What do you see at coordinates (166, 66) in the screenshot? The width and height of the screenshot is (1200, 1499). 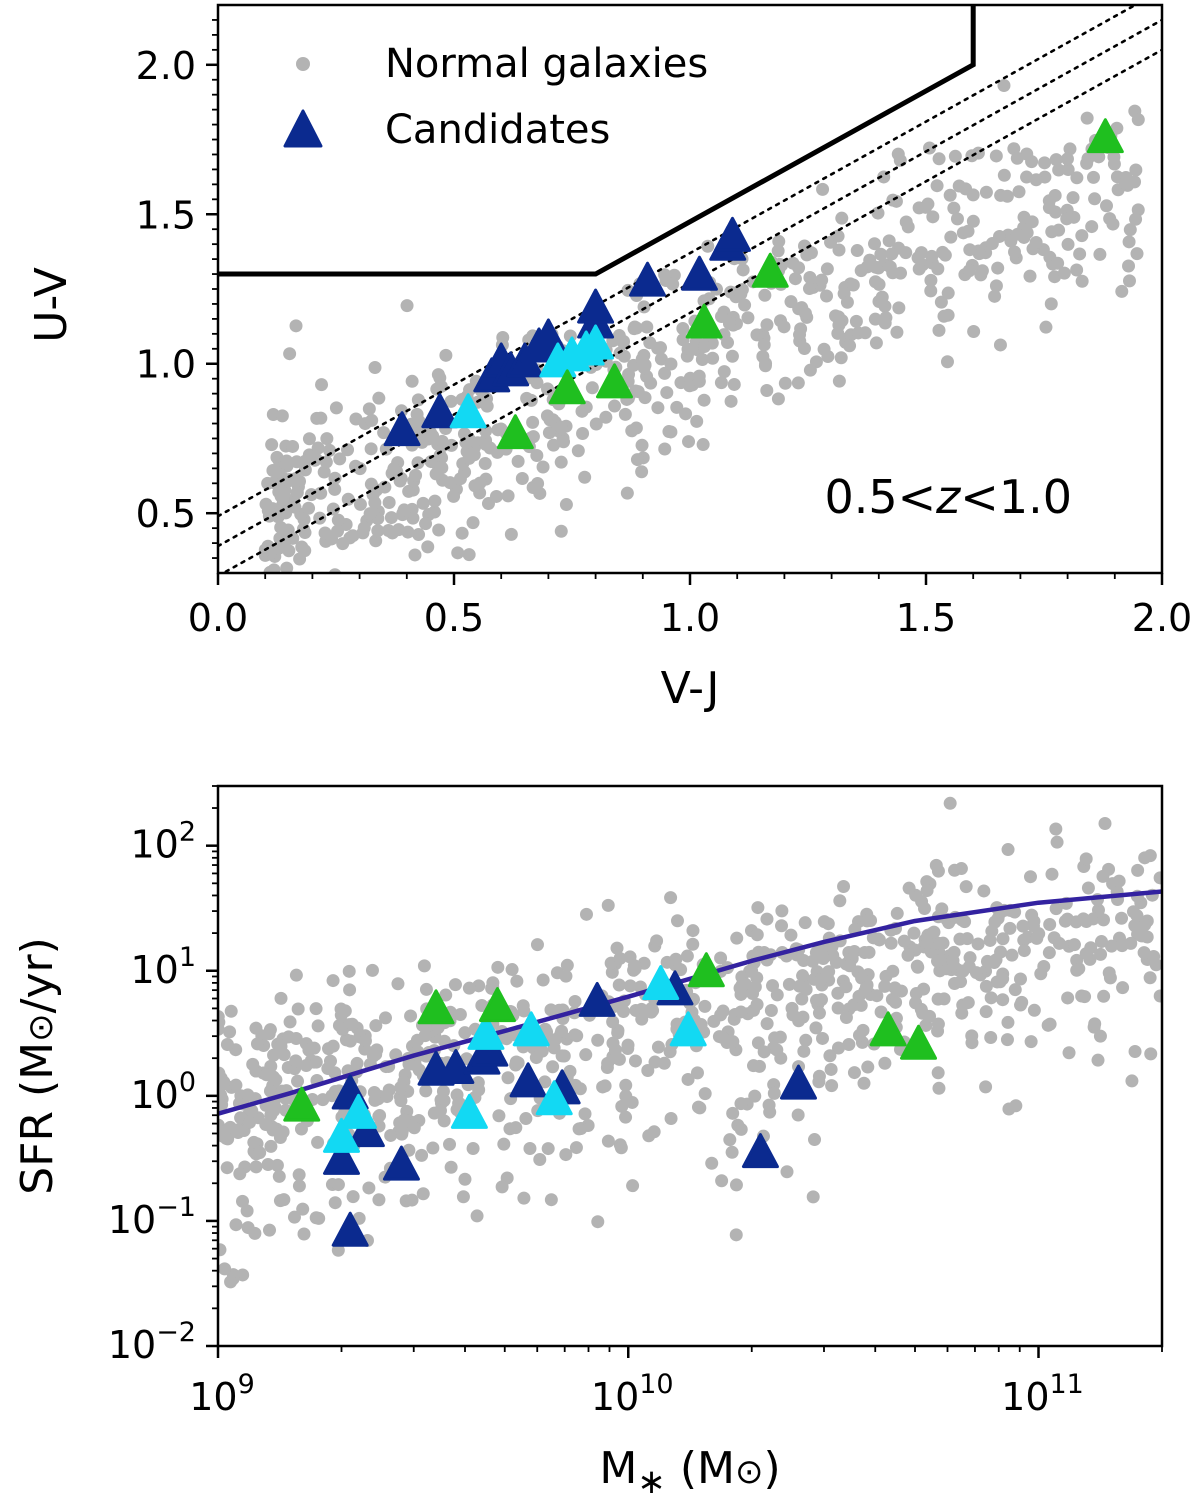 I see `y-tick-label: 2.0` at bounding box center [166, 66].